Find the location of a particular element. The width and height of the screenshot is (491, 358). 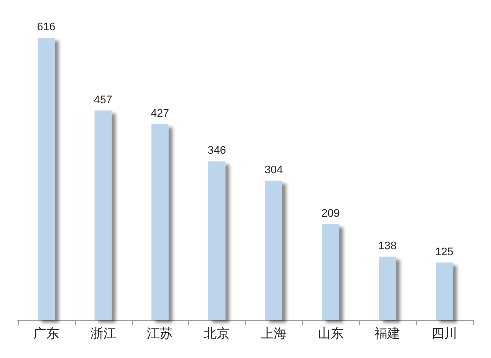

data-label: 427 is located at coordinates (160, 114).